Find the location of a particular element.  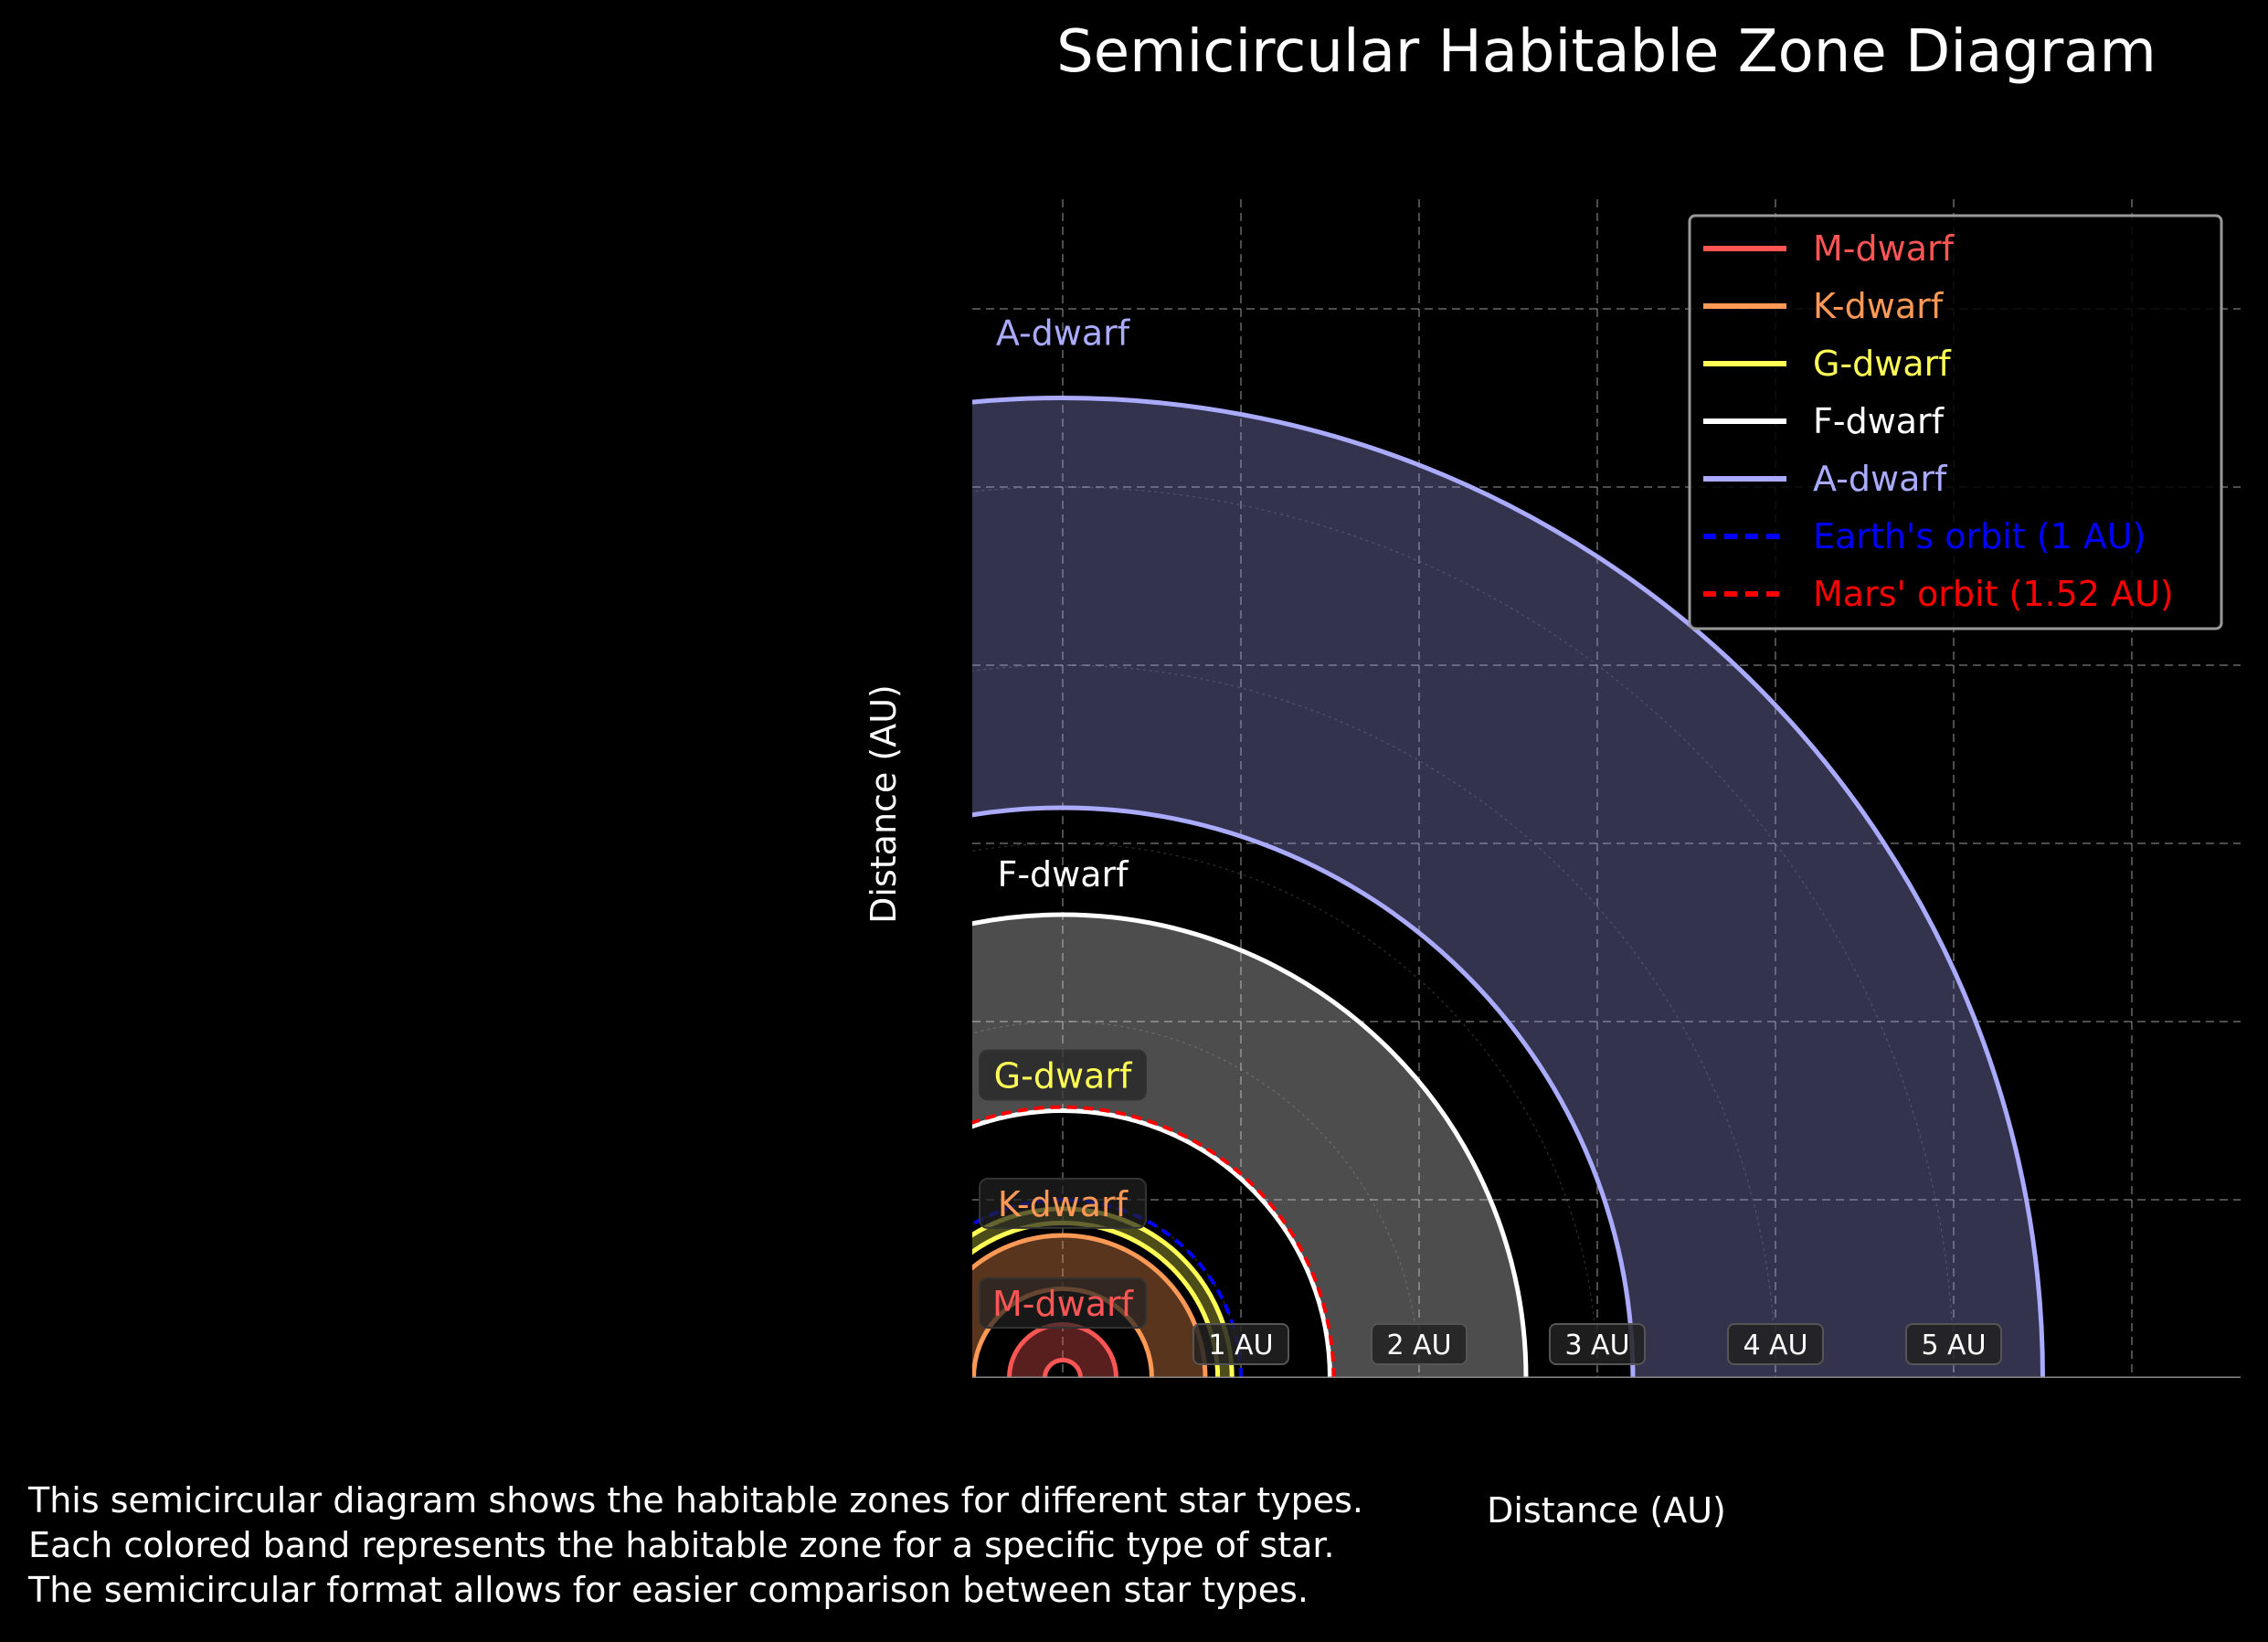

zone-f-dwarf is located at coordinates (1250, 1145).